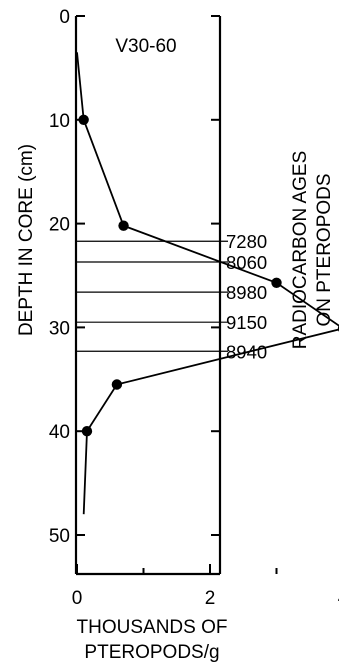 This screenshot has width=339, height=666. Describe the element at coordinates (59, 328) in the screenshot. I see `y-tick-label: 30` at that location.